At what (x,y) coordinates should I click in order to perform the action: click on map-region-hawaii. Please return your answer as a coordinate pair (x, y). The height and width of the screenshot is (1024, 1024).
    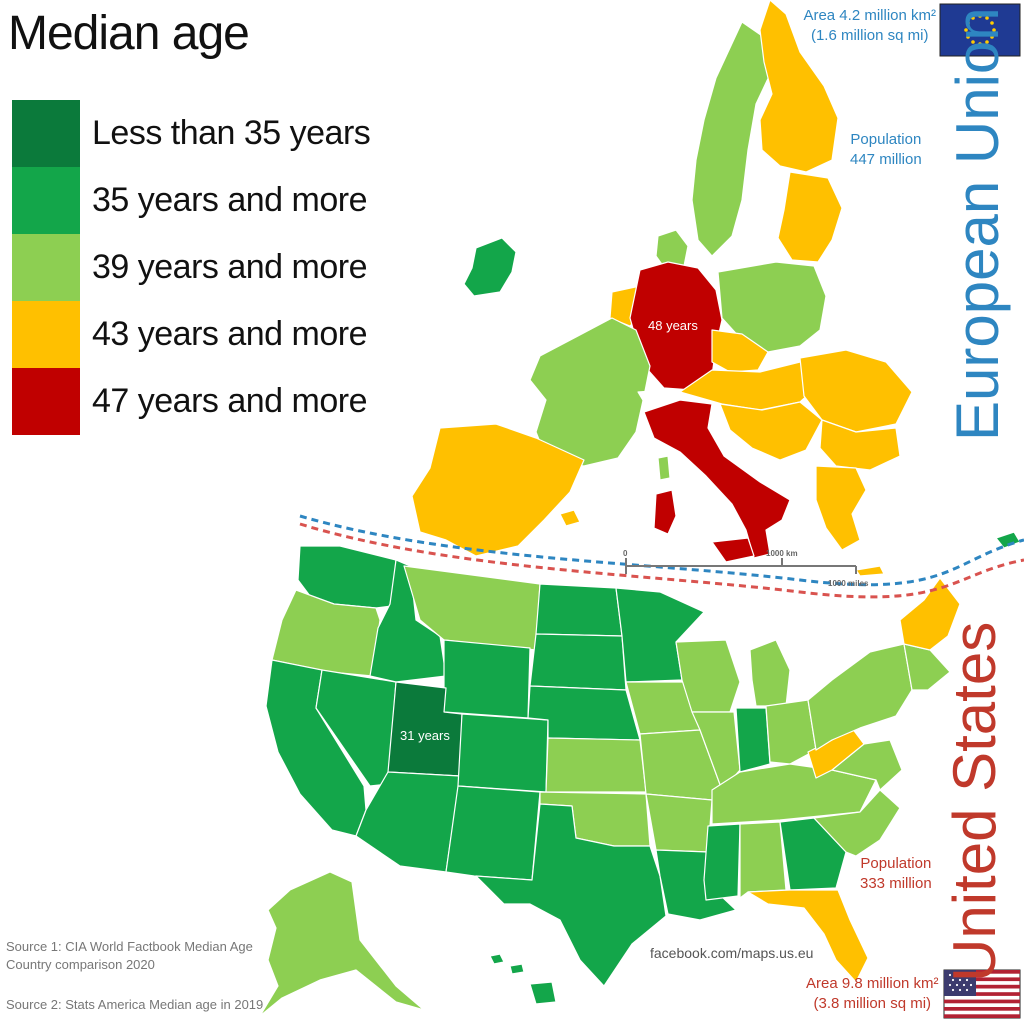
    Looking at the image, I should click on (523, 979).